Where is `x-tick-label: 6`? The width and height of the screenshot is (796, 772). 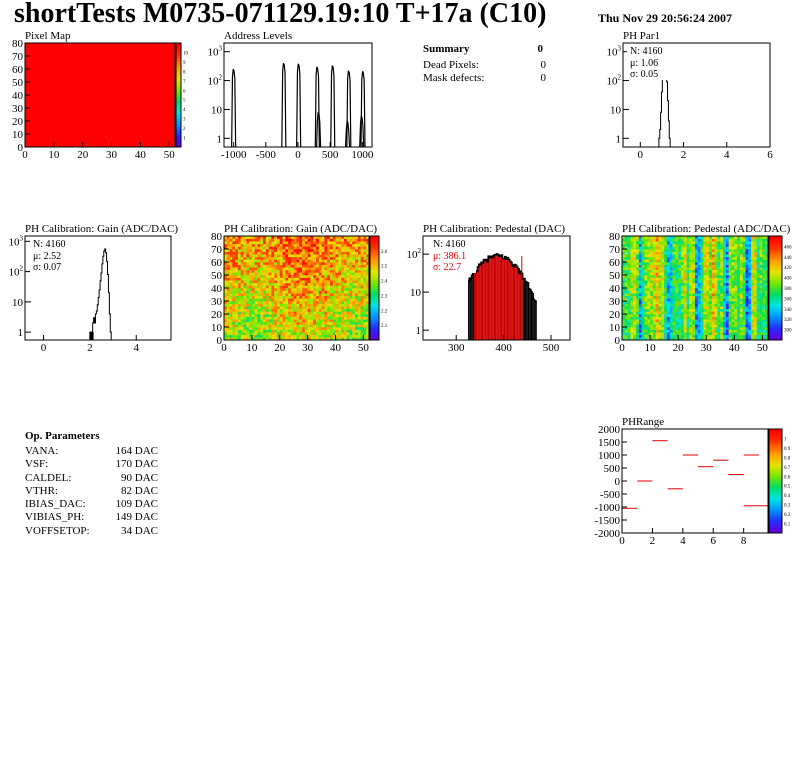 x-tick-label: 6 is located at coordinates (770, 155).